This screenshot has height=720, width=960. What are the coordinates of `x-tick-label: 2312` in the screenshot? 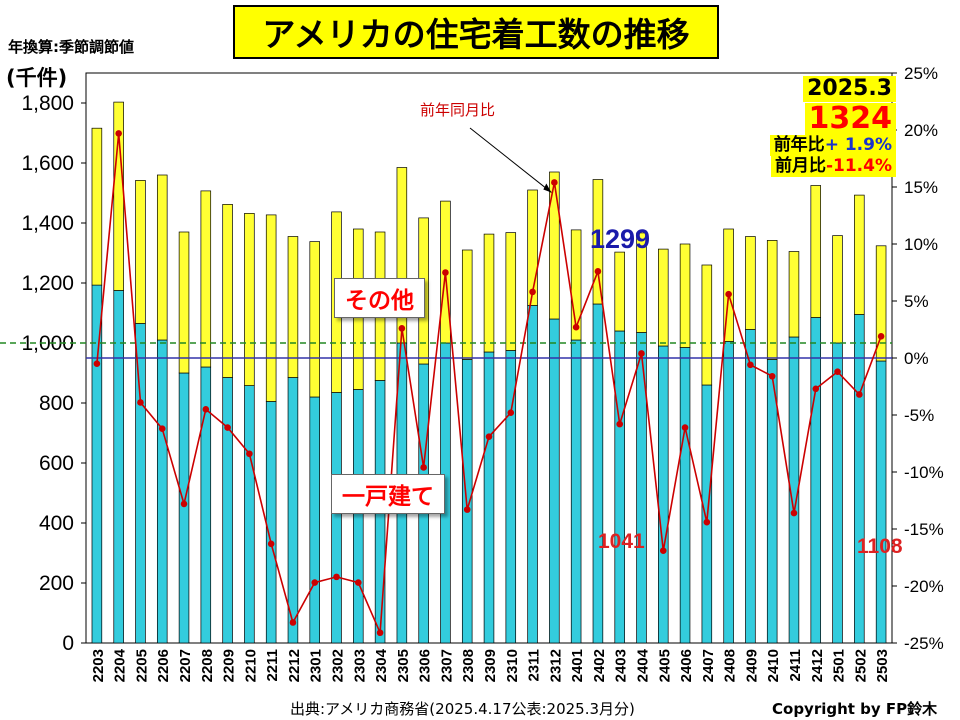 It's located at (555, 665).